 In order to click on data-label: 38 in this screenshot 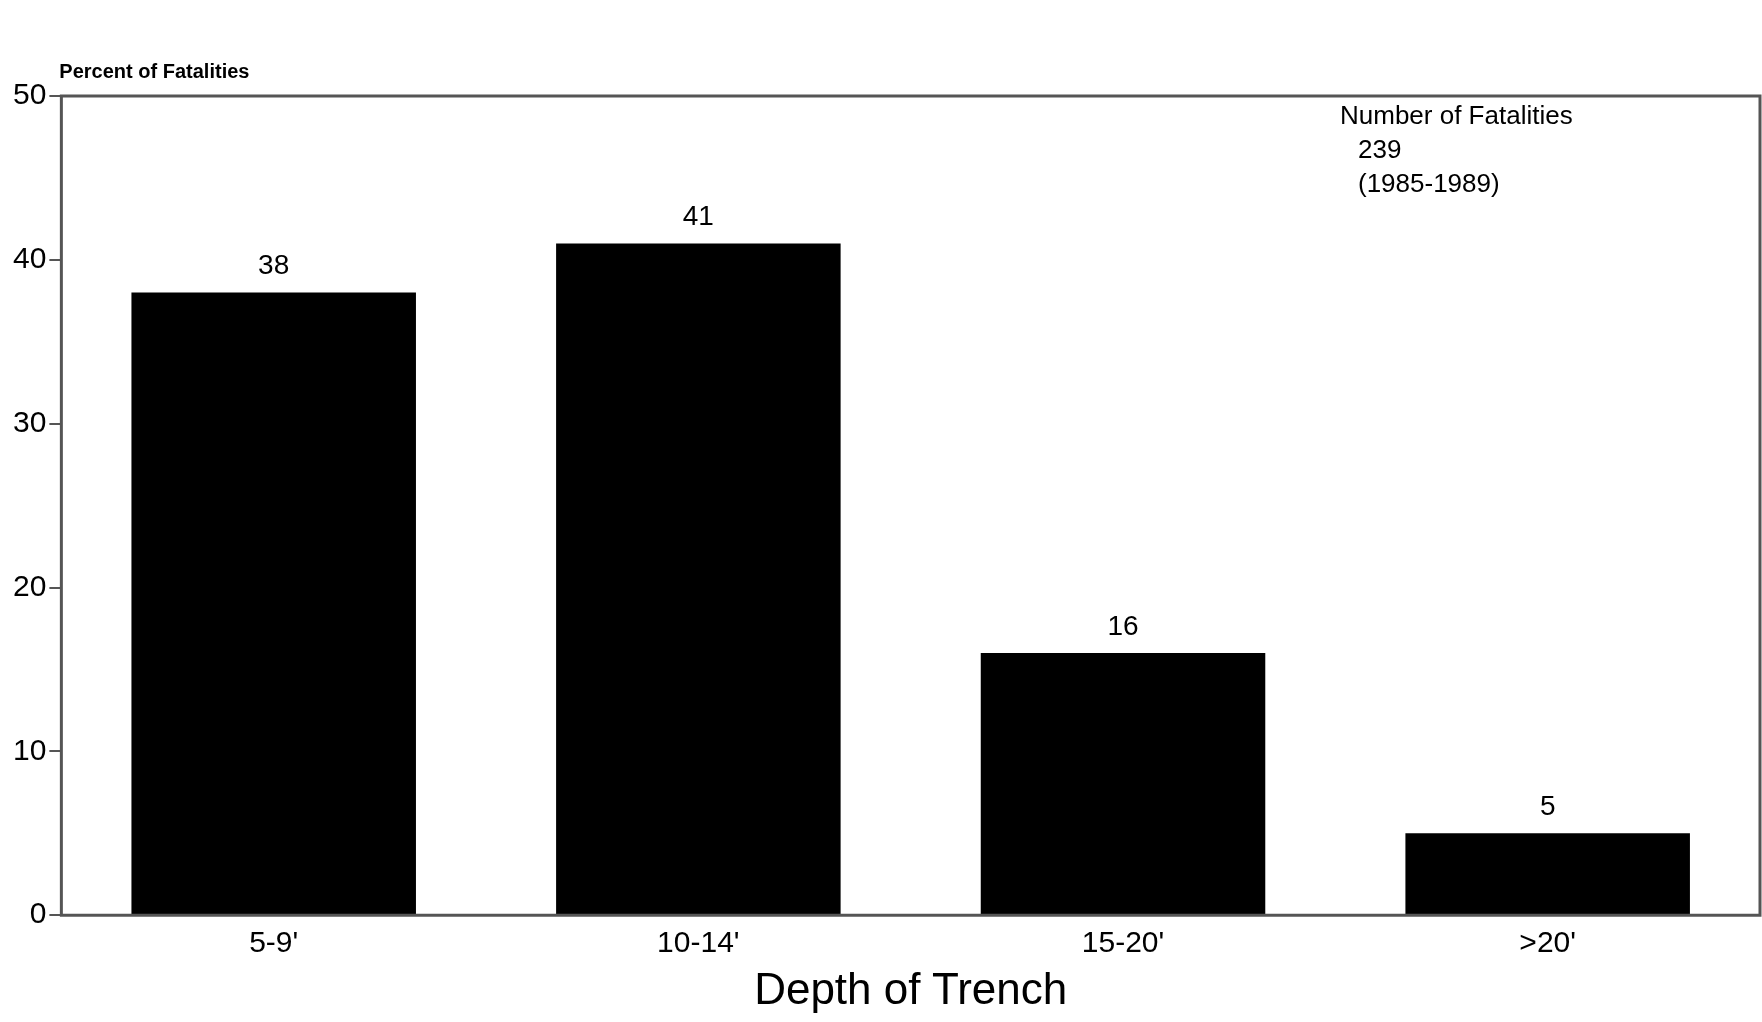, I will do `click(274, 265)`.